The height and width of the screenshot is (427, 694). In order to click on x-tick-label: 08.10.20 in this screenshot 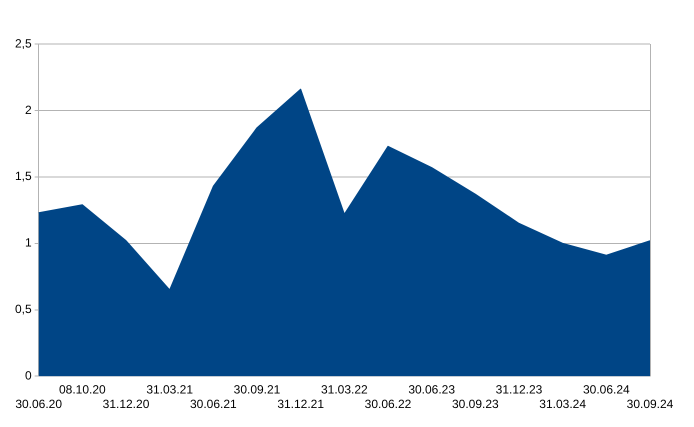, I will do `click(82, 389)`.